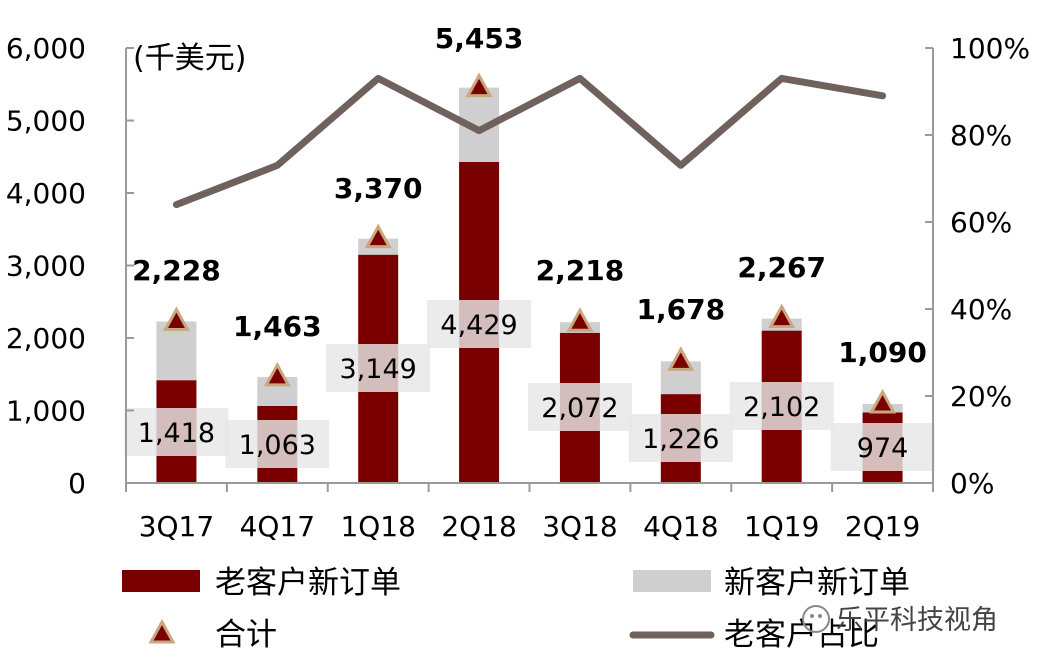 The width and height of the screenshot is (1049, 665). Describe the element at coordinates (46, 121) in the screenshot. I see `left-tick-label: 5,000` at that location.